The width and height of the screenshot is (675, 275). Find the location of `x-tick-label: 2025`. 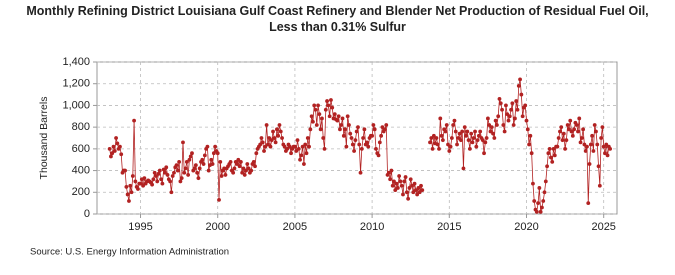

x-tick-label: 2025 is located at coordinates (603, 227).